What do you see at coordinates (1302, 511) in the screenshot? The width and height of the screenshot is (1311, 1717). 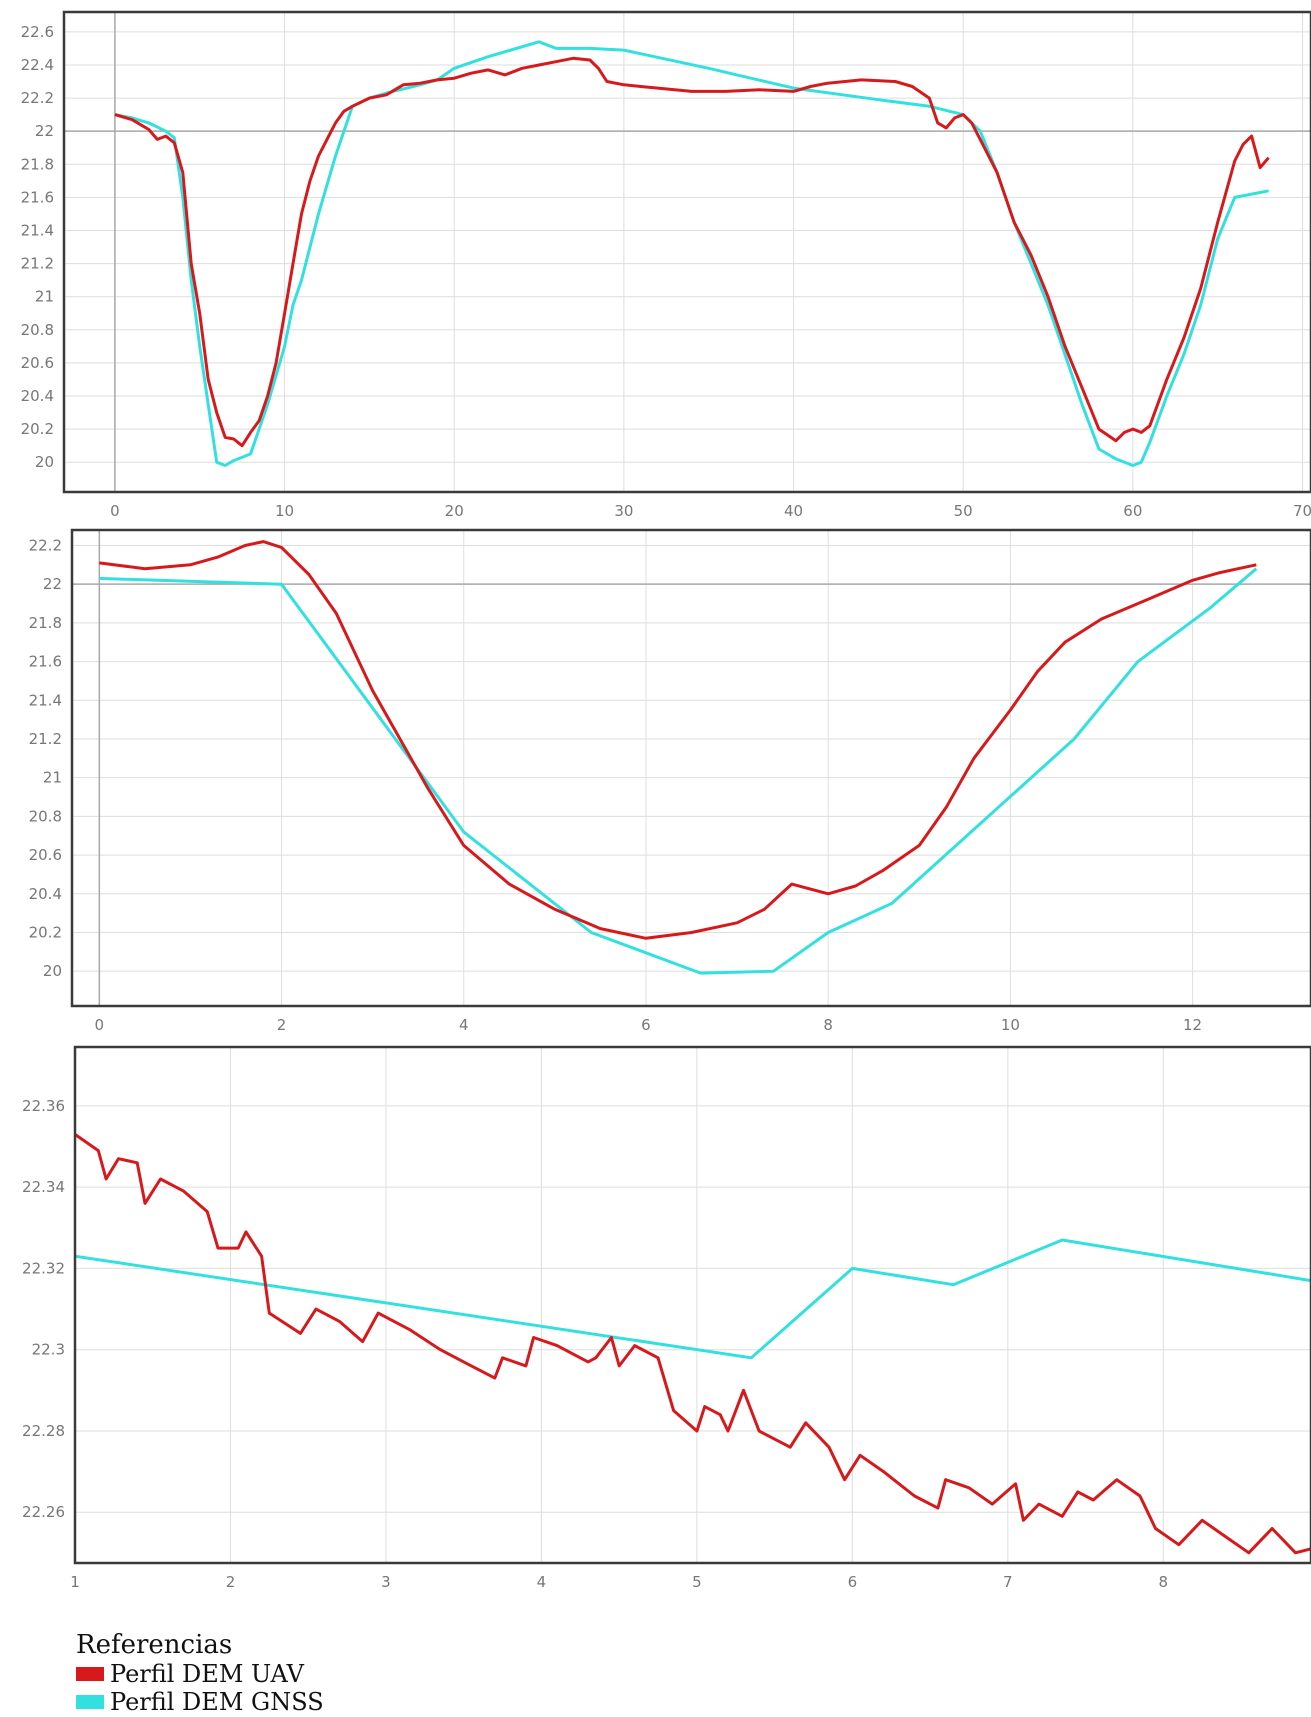 I see `x-tick-label: 70` at bounding box center [1302, 511].